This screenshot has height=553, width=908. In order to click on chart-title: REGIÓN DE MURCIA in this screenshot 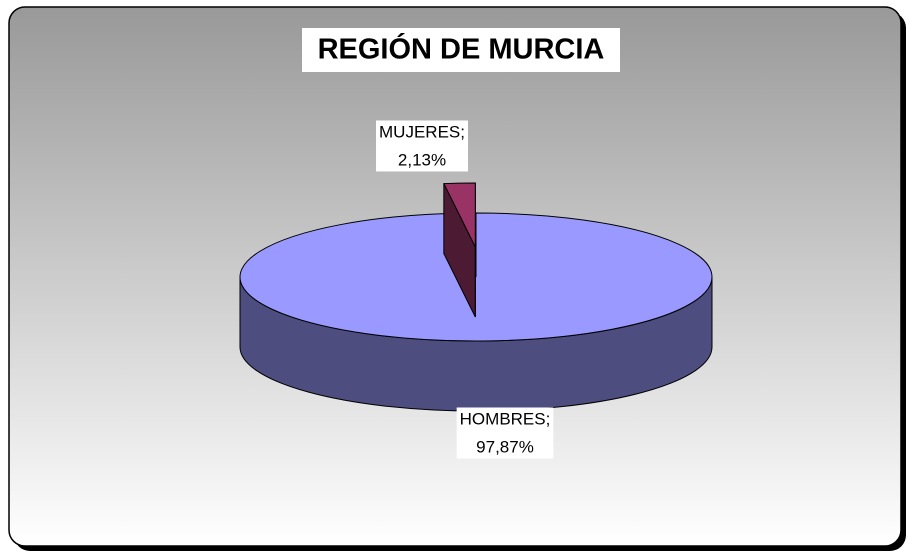, I will do `click(461, 49)`.